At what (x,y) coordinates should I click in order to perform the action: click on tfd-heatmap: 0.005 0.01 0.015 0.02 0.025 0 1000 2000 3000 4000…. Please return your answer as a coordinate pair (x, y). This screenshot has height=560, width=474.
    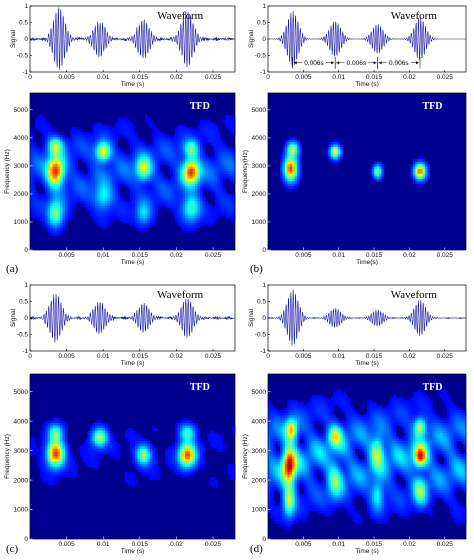
    Looking at the image, I should click on (354, 179).